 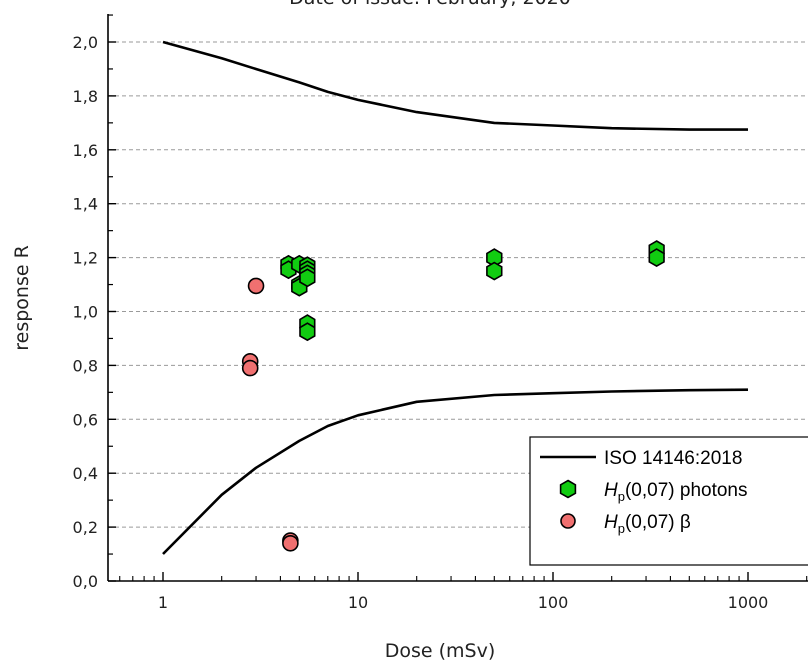 I want to click on legend-beta-main: H, so click(x=611, y=522).